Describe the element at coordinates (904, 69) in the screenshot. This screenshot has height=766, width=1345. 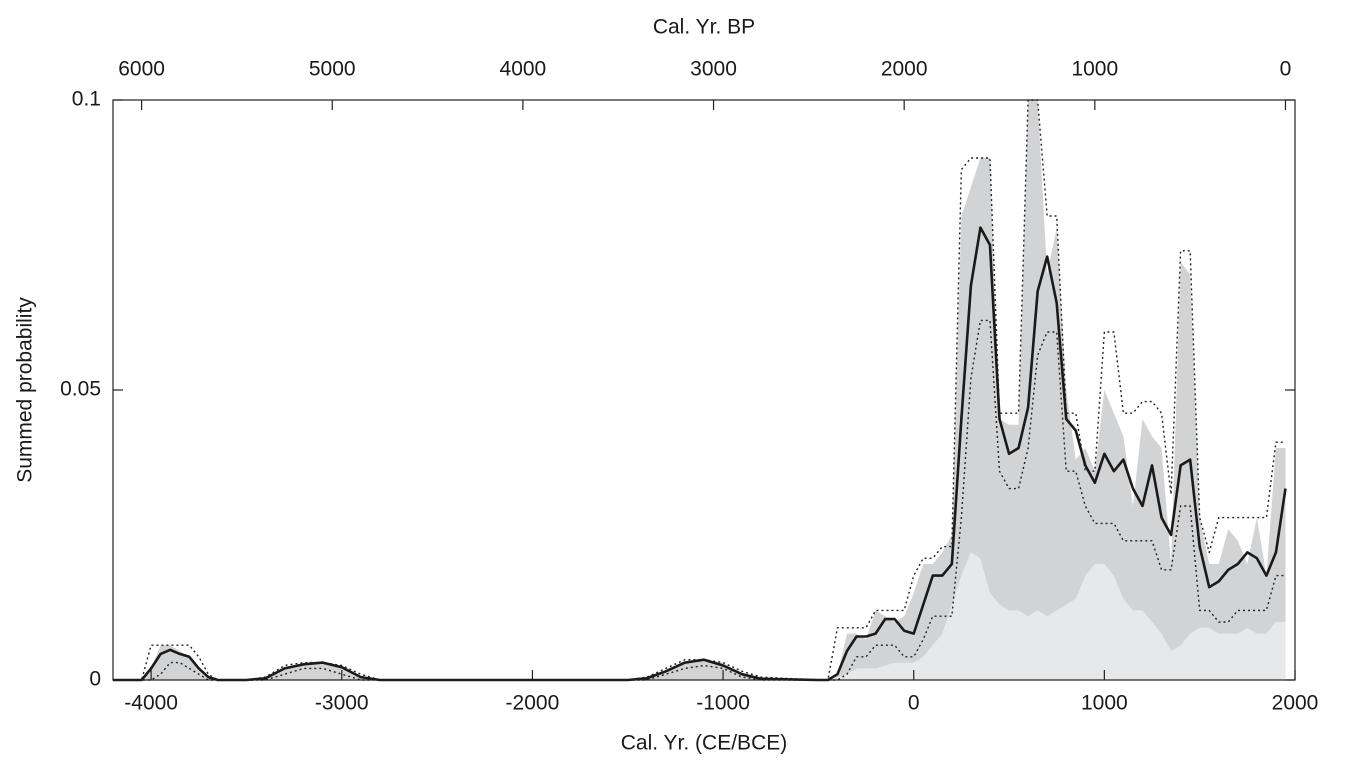
I see `x2-tick-label: 2000` at that location.